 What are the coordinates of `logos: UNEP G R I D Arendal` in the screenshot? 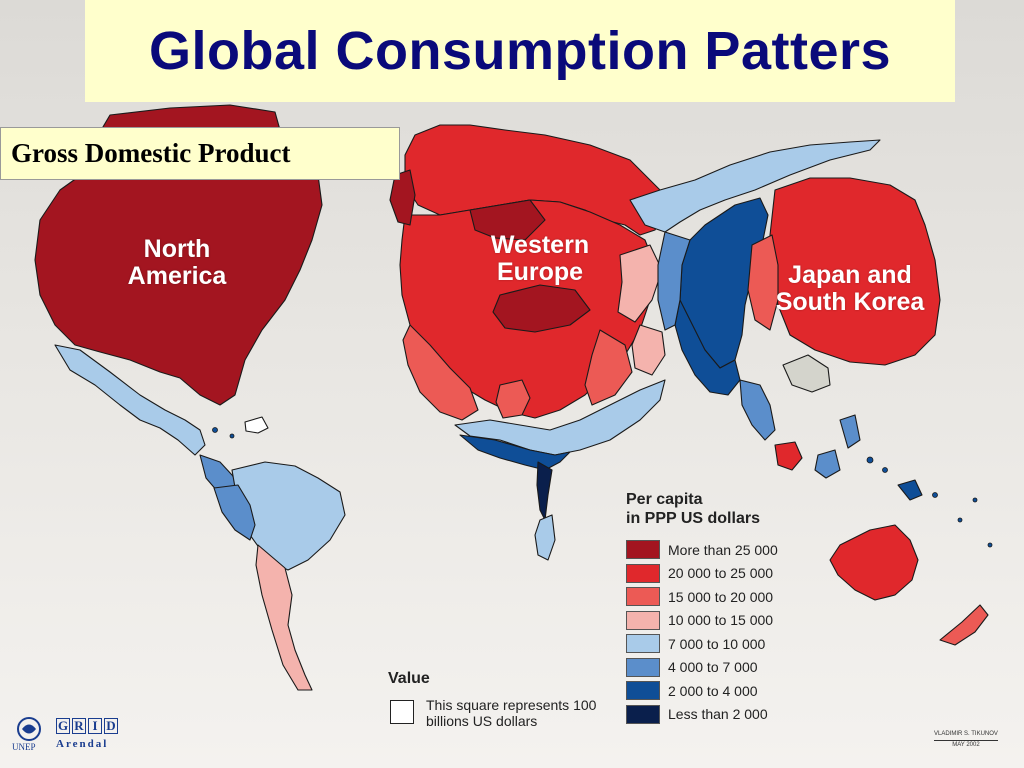 It's located at (72, 736).